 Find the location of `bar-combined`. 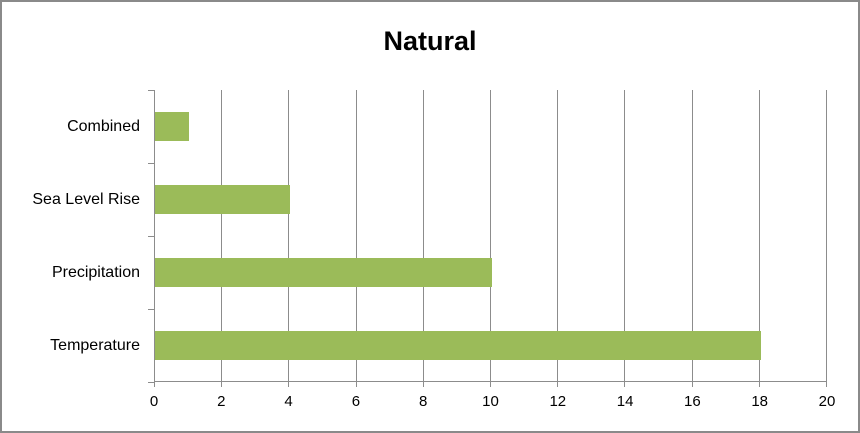

bar-combined is located at coordinates (172, 126).